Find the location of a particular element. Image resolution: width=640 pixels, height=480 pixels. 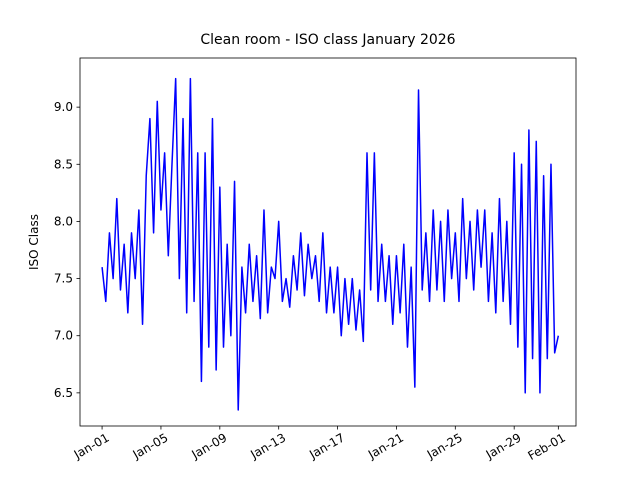

y-tick-label: 7.5 is located at coordinates (63, 279).